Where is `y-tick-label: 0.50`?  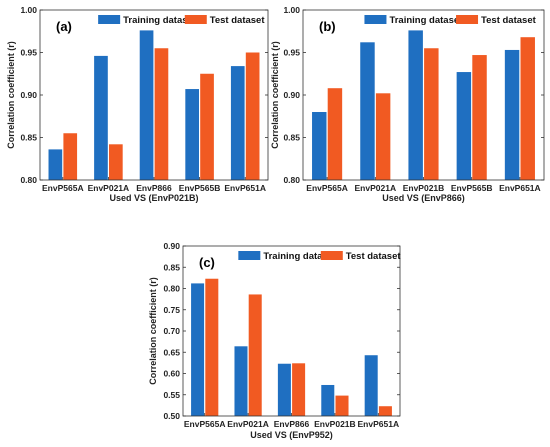
y-tick-label: 0.50 is located at coordinates (171, 416).